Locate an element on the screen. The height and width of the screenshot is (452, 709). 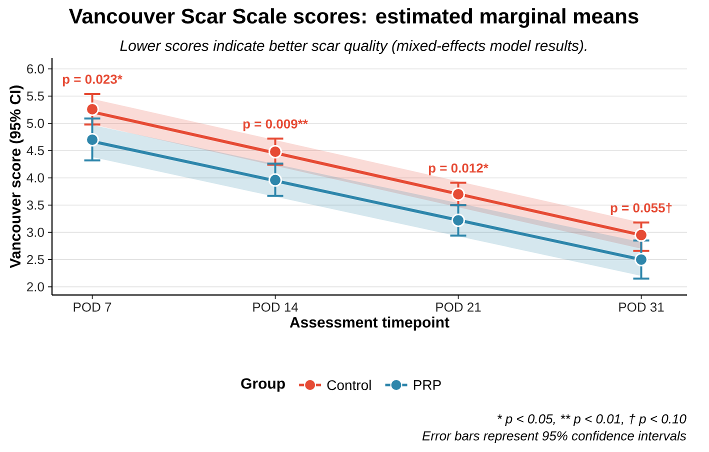
text: * p < 0.05, ** p < 0.01, † p < 0.10 is located at coordinates (592, 420).